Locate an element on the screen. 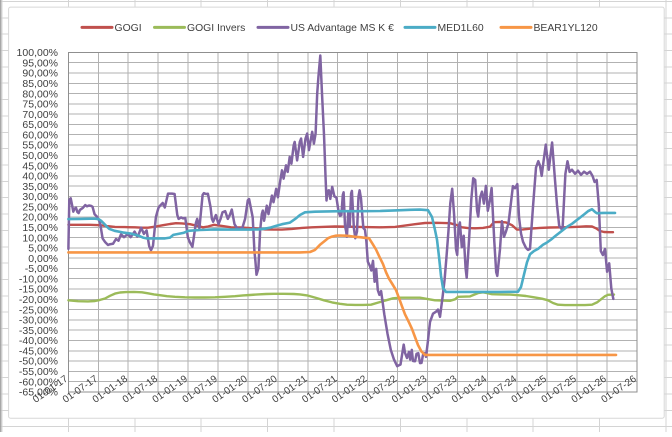 The width and height of the screenshot is (672, 437). svg-text: 55,00% is located at coordinates (40, 146).